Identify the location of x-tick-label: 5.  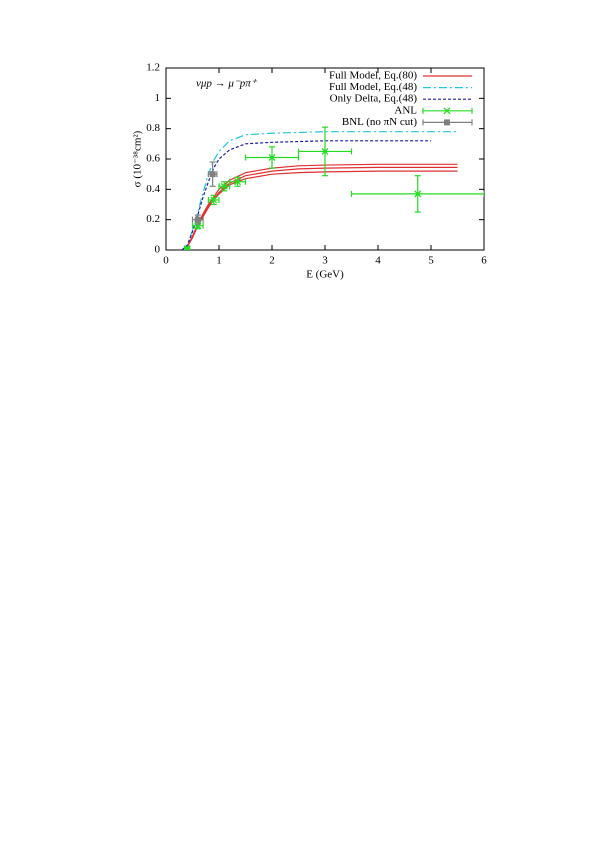
(431, 261).